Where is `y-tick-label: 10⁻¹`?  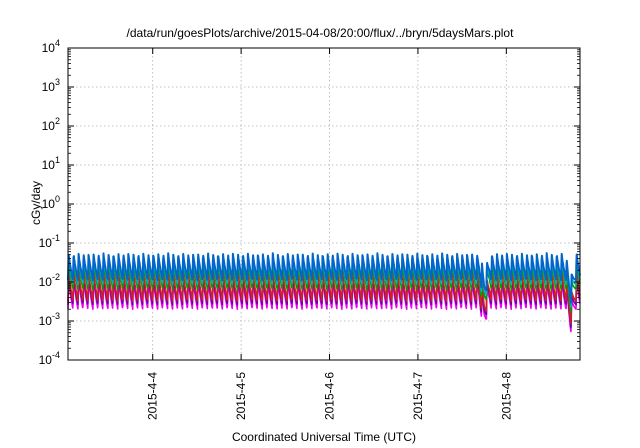 y-tick-label: 10⁻¹ is located at coordinates (49, 241).